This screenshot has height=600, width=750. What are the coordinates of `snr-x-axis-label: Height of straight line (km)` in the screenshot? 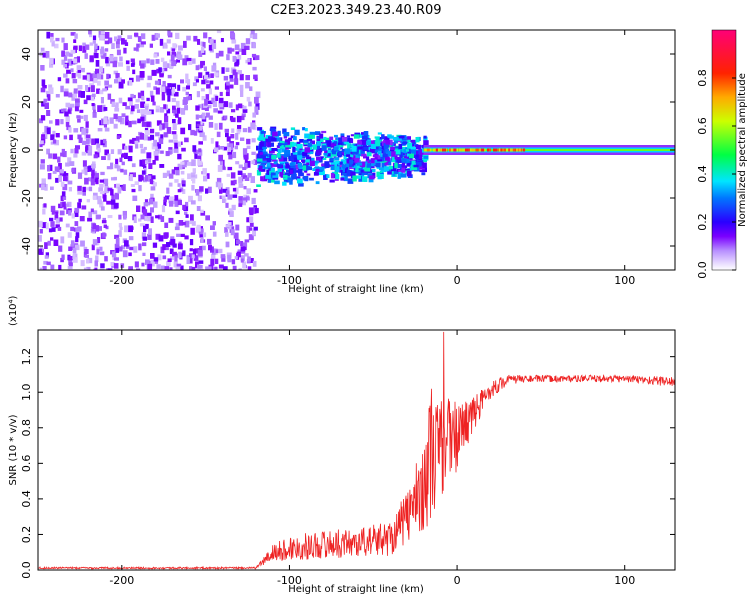 It's located at (356, 589).